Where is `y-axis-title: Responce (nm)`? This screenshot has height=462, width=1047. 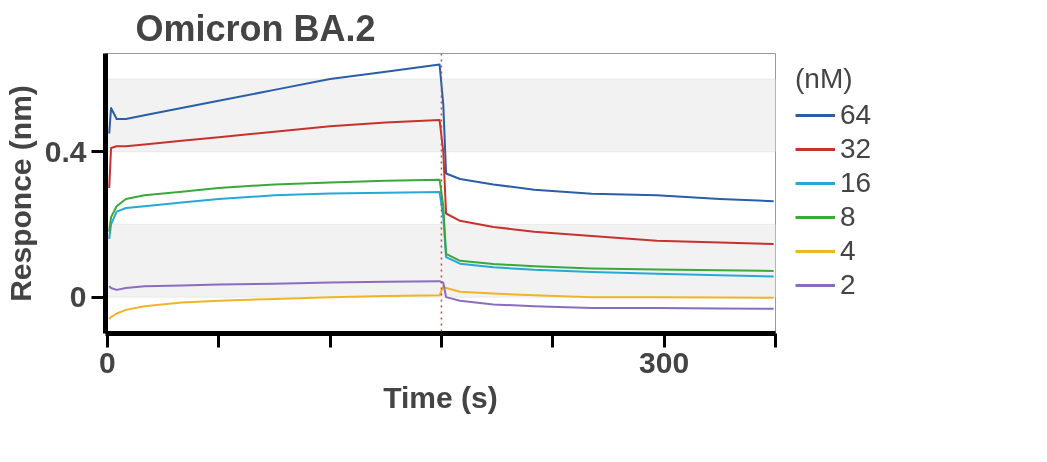 y-axis-title: Responce (nm) is located at coordinates (20, 193).